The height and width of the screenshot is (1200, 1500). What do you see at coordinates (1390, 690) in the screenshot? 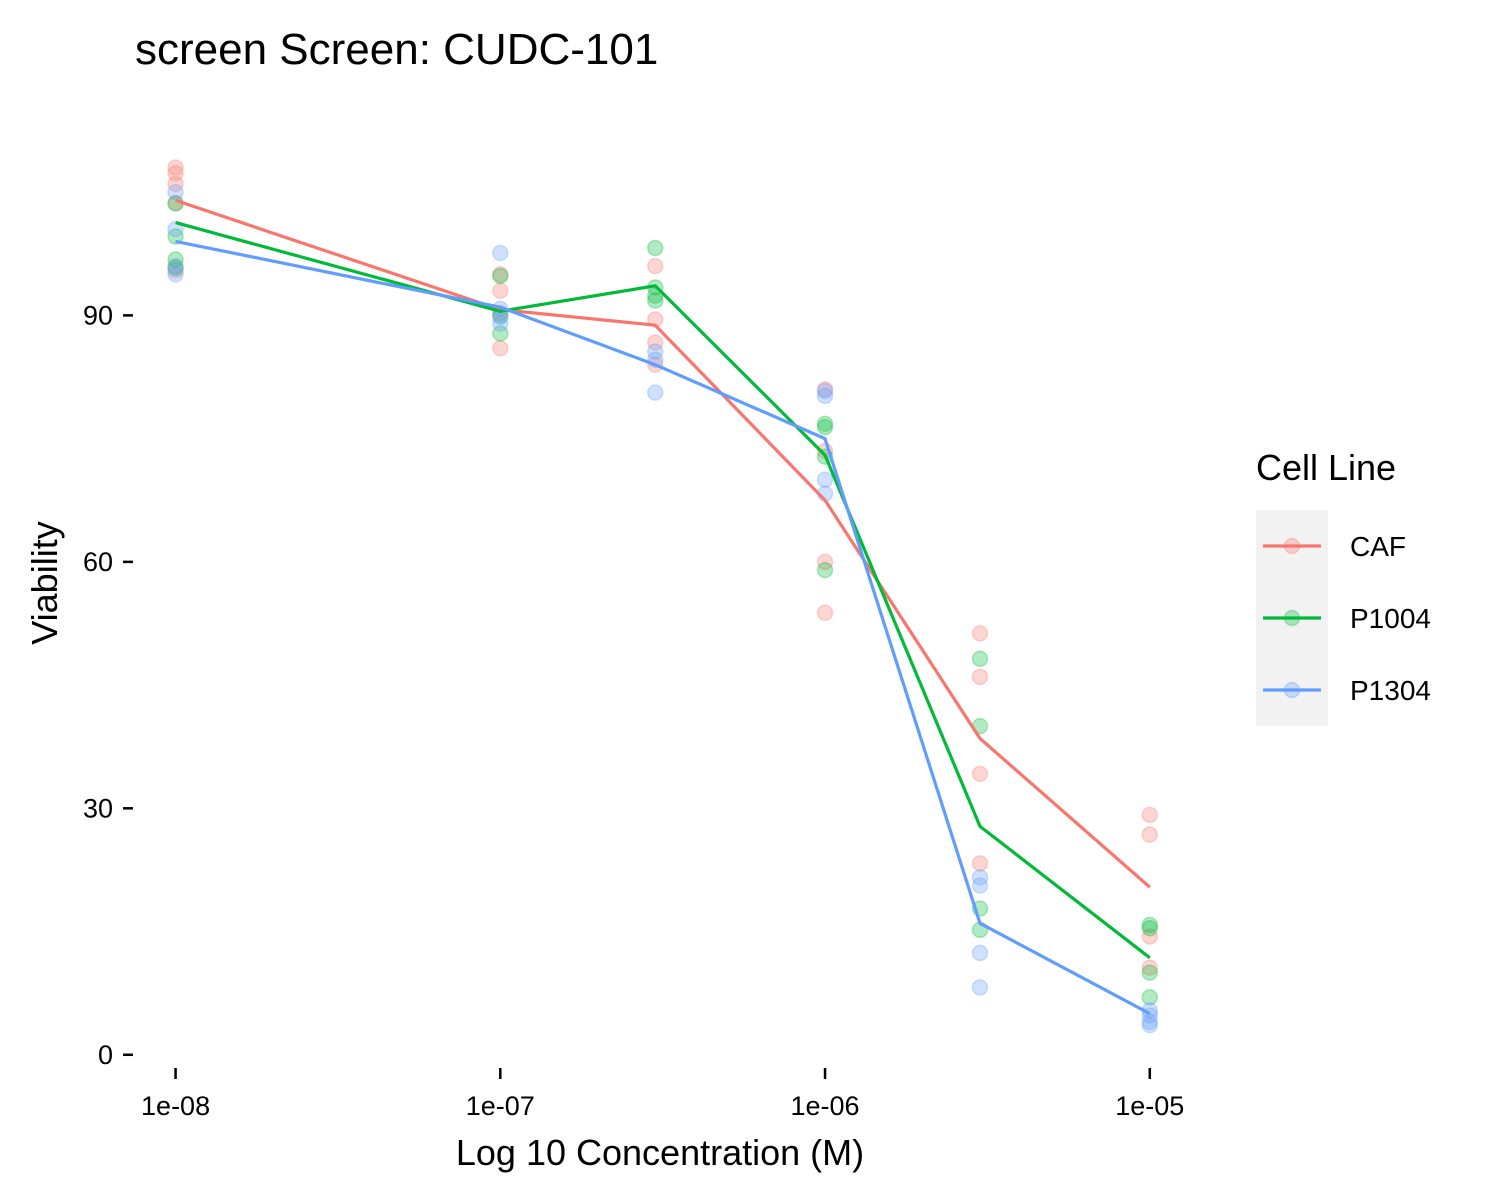
I see `legend-label-p1304: P1304` at bounding box center [1390, 690].